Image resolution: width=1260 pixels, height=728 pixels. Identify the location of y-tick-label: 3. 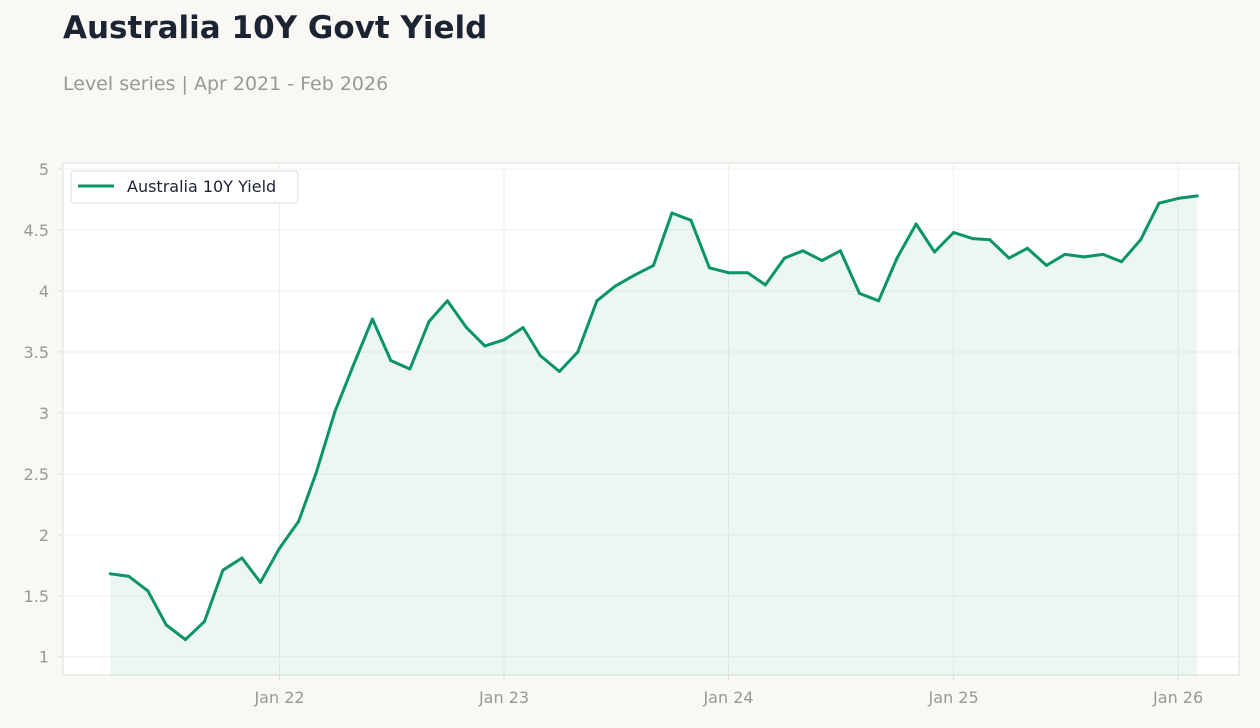
(44, 413).